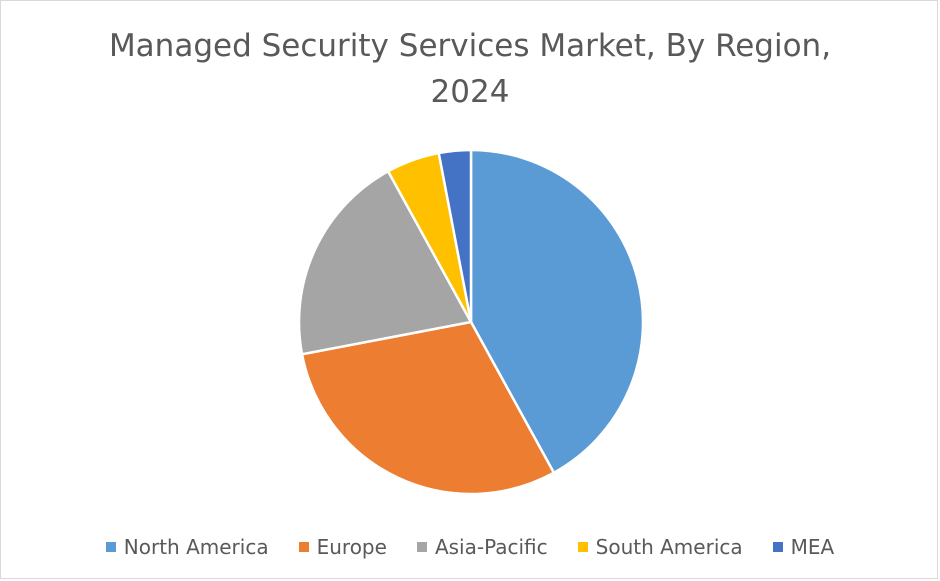 This screenshot has height=581, width=940. I want to click on legend-label-north-america: North America, so click(196, 547).